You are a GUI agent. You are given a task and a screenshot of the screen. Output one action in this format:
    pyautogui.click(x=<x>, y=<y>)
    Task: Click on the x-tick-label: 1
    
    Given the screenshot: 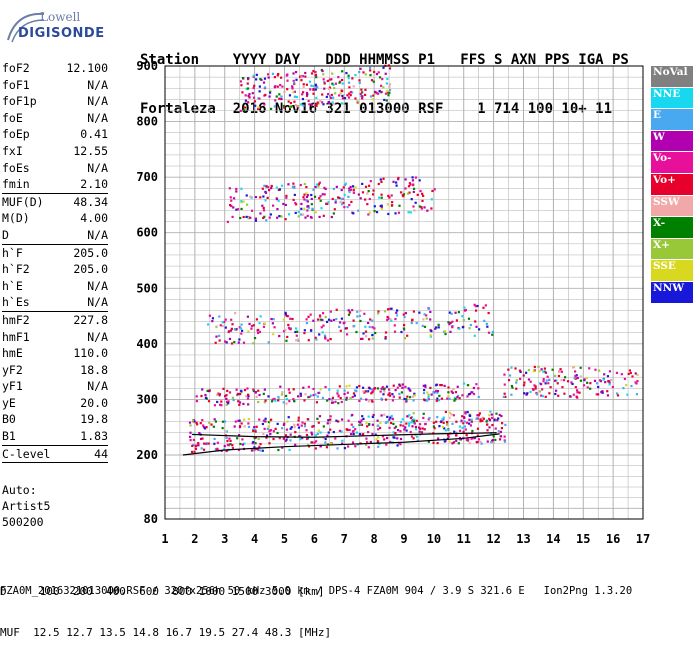 What is the action you would take?
    pyautogui.click(x=164, y=539)
    